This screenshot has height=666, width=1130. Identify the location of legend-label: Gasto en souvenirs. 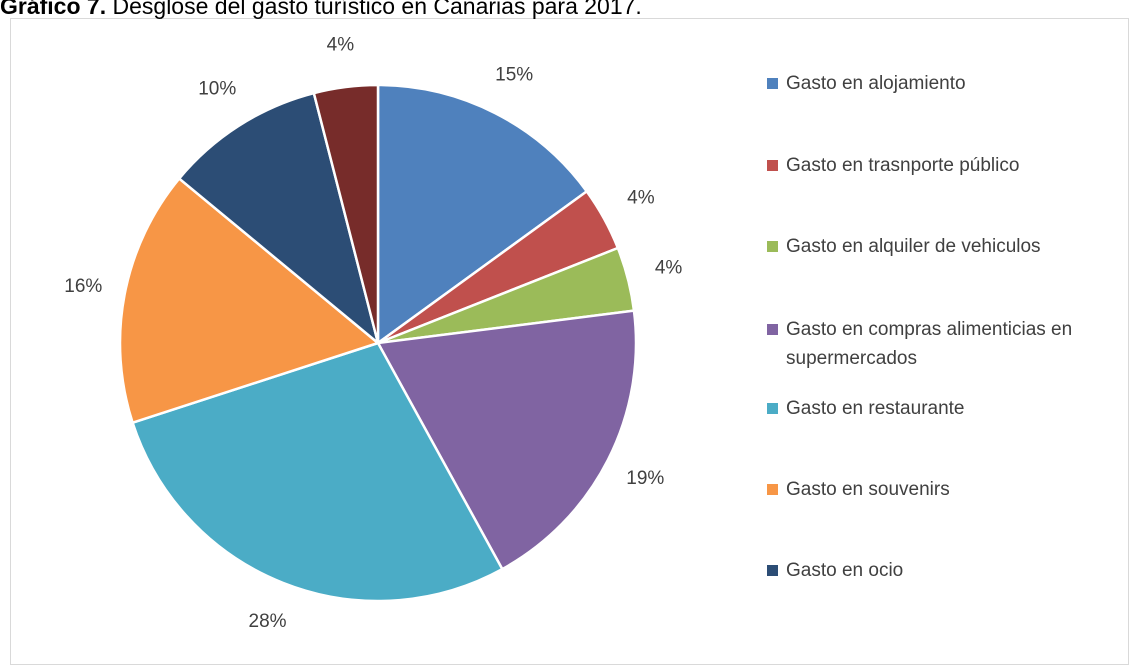
(868, 489).